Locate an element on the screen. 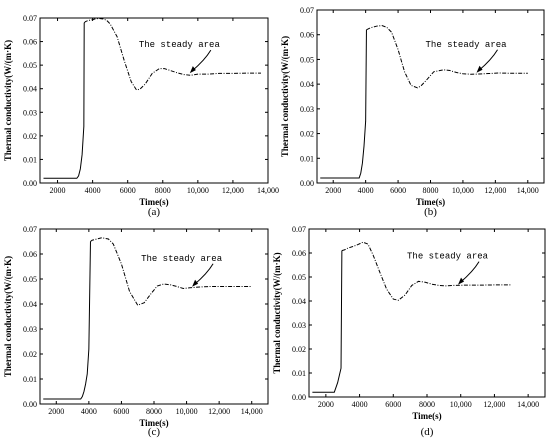 This screenshot has width=550, height=445. panel-label: (d) is located at coordinates (427, 432).